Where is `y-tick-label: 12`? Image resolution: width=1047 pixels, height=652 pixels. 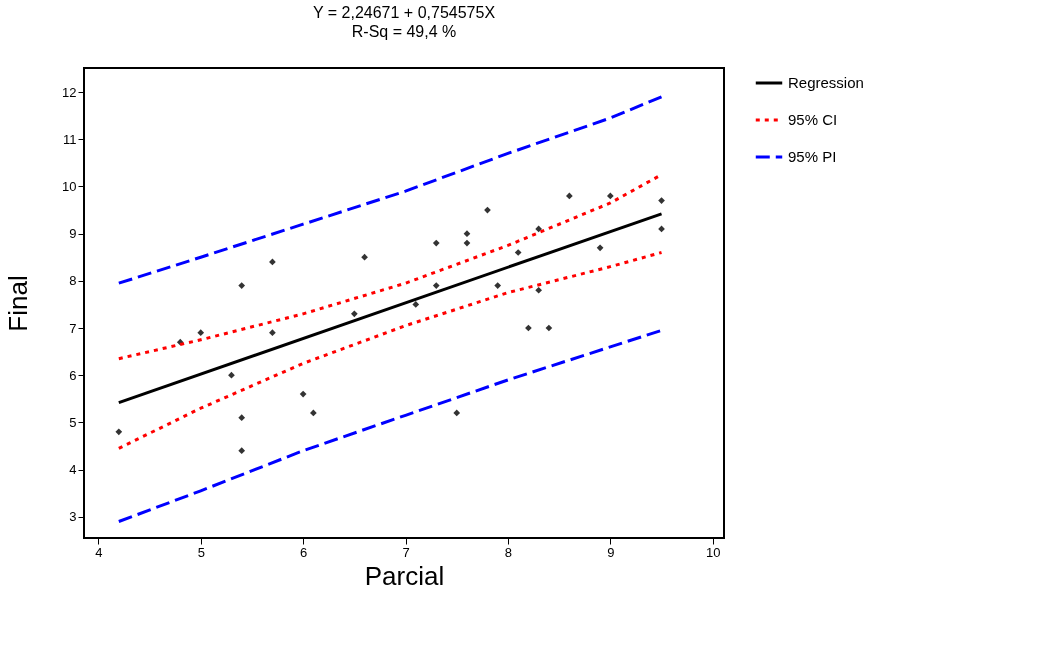 y-tick-label: 12 is located at coordinates (69, 92).